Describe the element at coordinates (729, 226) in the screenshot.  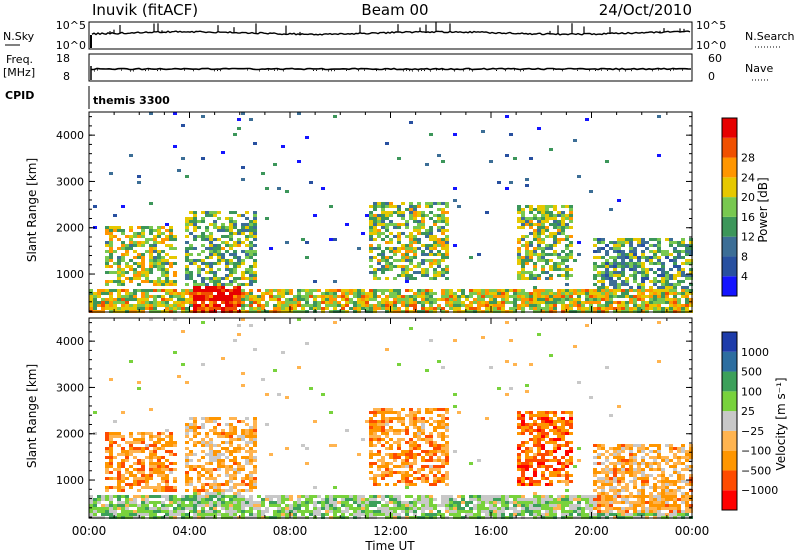
I see `colorbar-swatch` at that location.